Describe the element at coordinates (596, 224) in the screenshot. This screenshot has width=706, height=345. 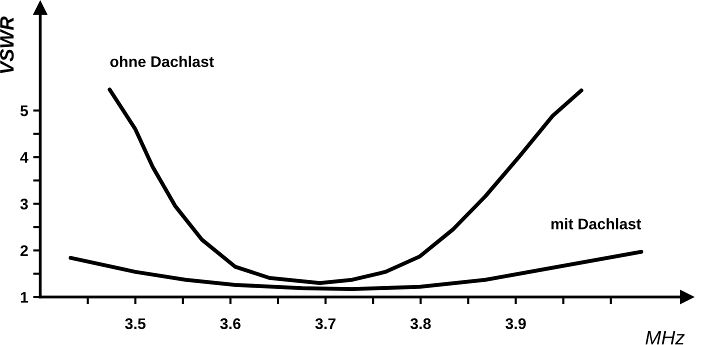
I see `series-label: mit Dachlast` at that location.